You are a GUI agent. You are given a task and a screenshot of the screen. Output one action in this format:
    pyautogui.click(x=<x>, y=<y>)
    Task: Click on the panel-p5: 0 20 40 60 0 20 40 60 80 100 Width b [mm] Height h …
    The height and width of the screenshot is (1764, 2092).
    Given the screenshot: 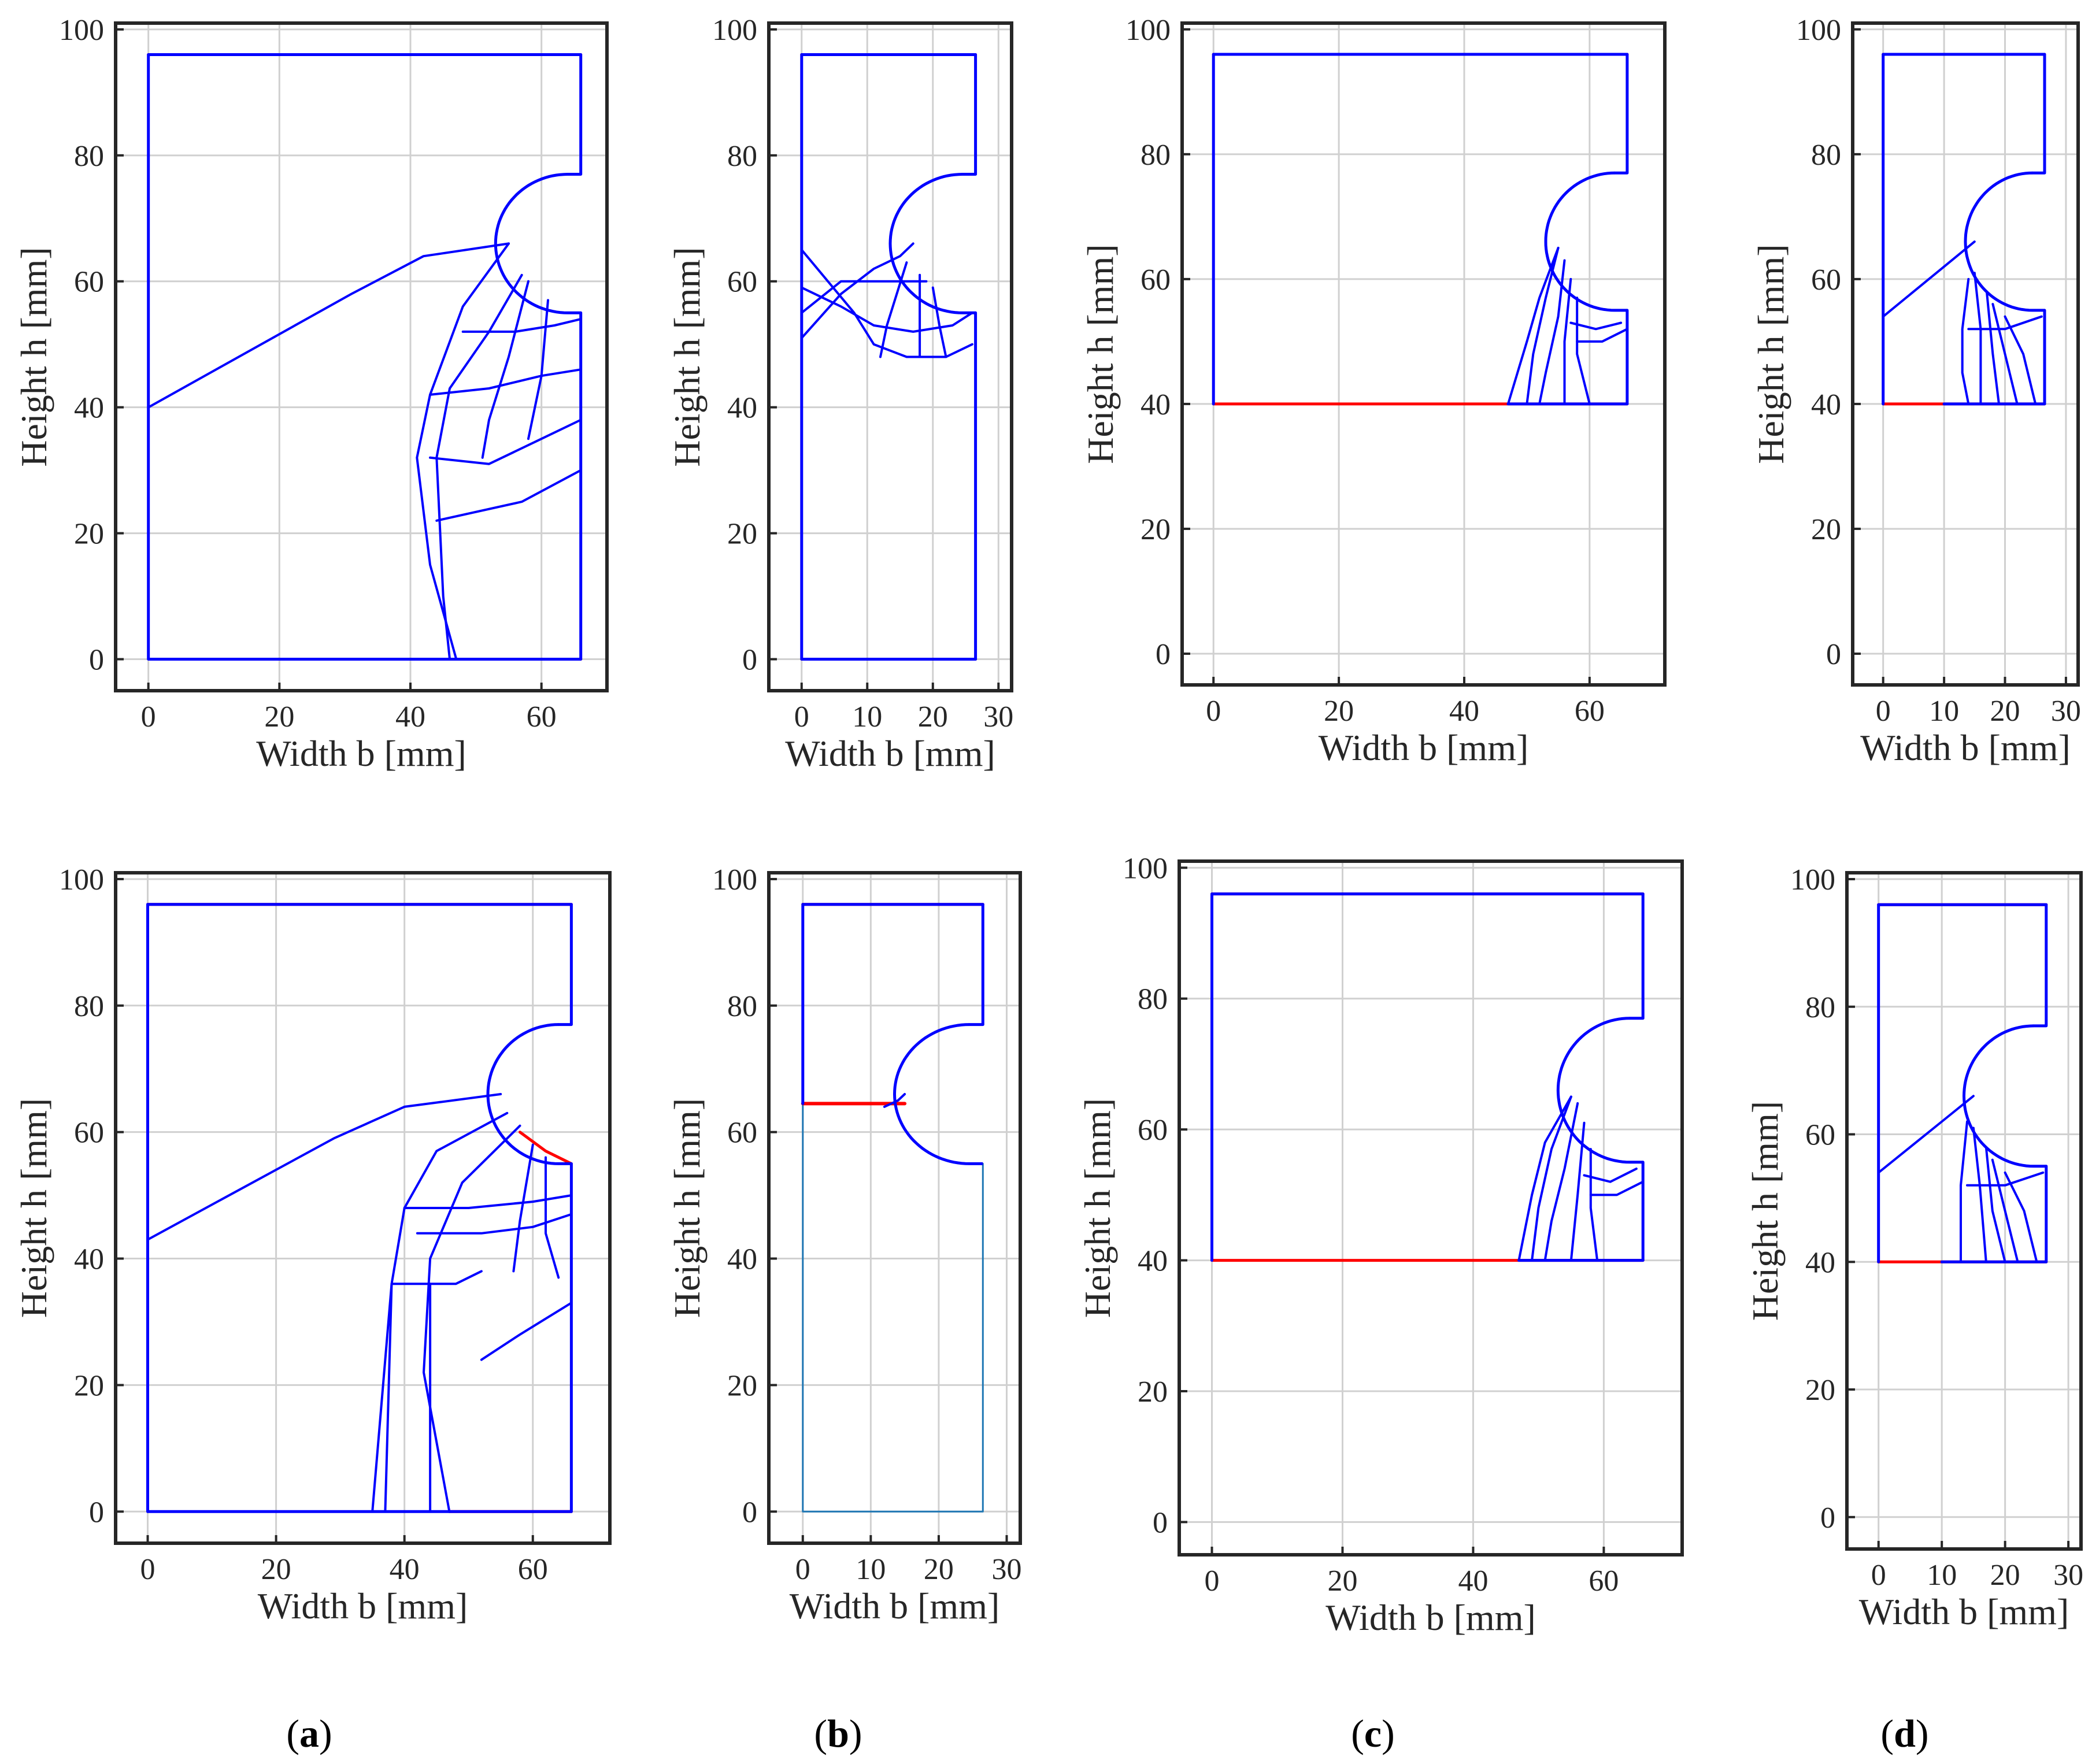 What is the action you would take?
    pyautogui.click(x=312, y=1245)
    